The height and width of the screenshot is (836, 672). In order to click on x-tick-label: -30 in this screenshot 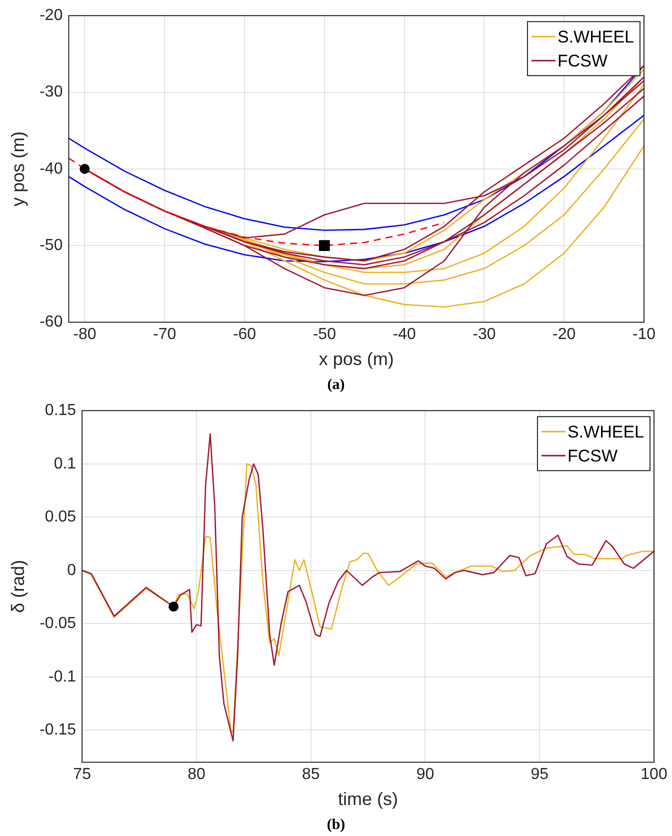, I will do `click(484, 335)`.